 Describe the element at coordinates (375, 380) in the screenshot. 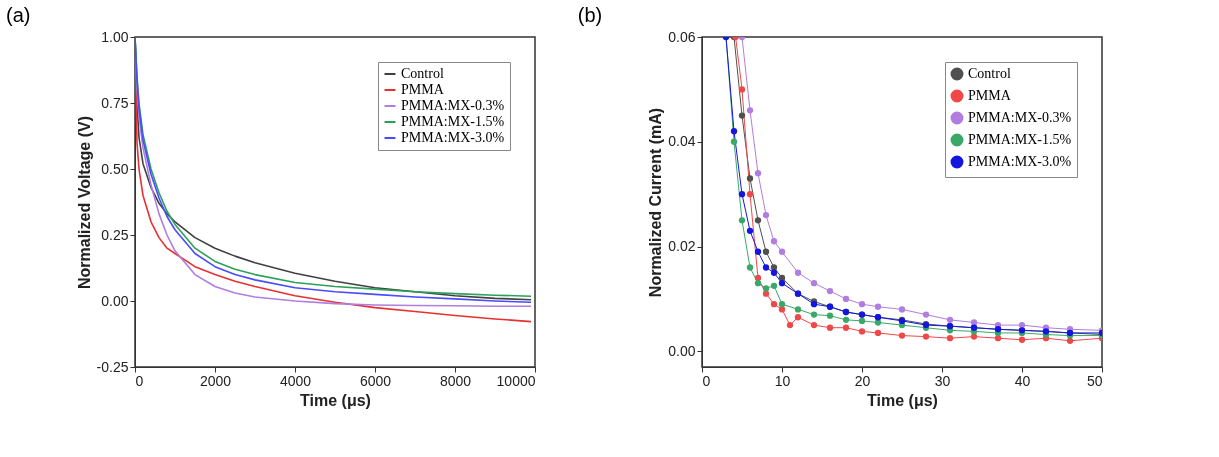

I see `x-tick-label: 6000` at that location.